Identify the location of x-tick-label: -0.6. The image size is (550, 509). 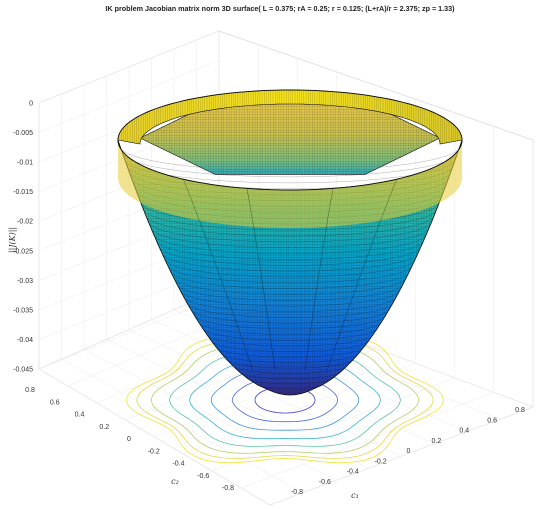
(325, 482).